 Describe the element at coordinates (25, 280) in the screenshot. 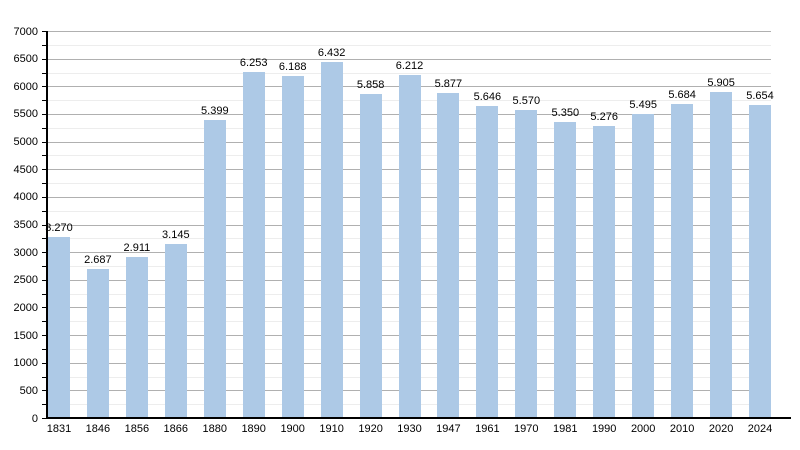

I see `y-axis-tick-label: 2500` at that location.